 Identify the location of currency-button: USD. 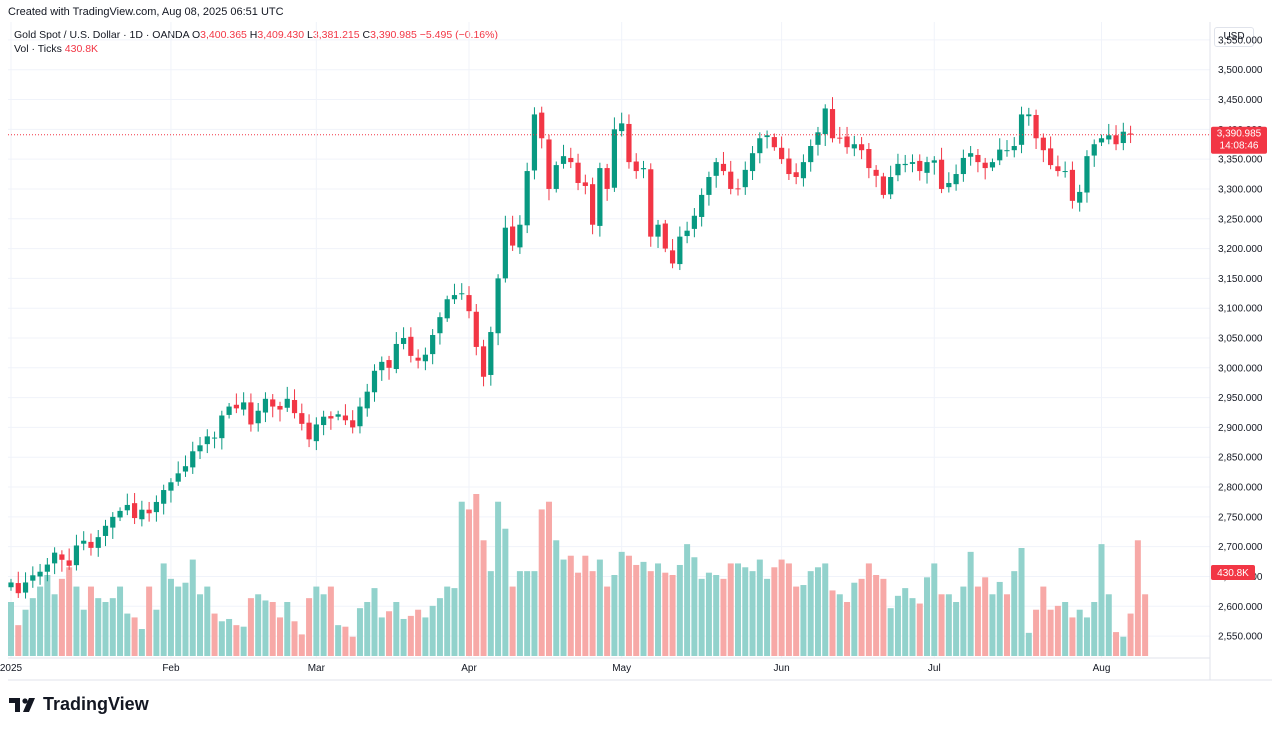
(1234, 37).